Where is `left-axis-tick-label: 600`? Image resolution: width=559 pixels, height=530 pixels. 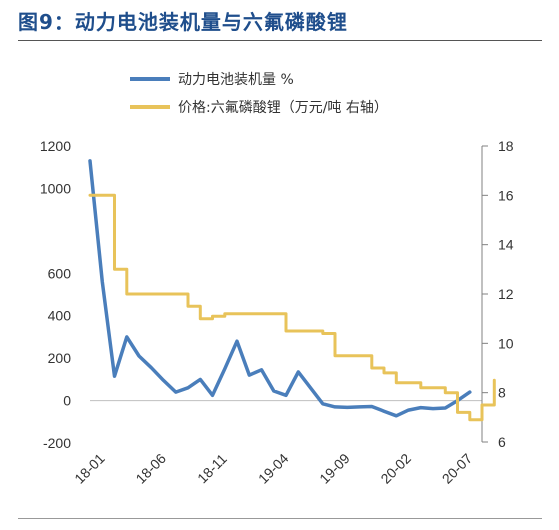 left-axis-tick-label: 600 is located at coordinates (60, 273).